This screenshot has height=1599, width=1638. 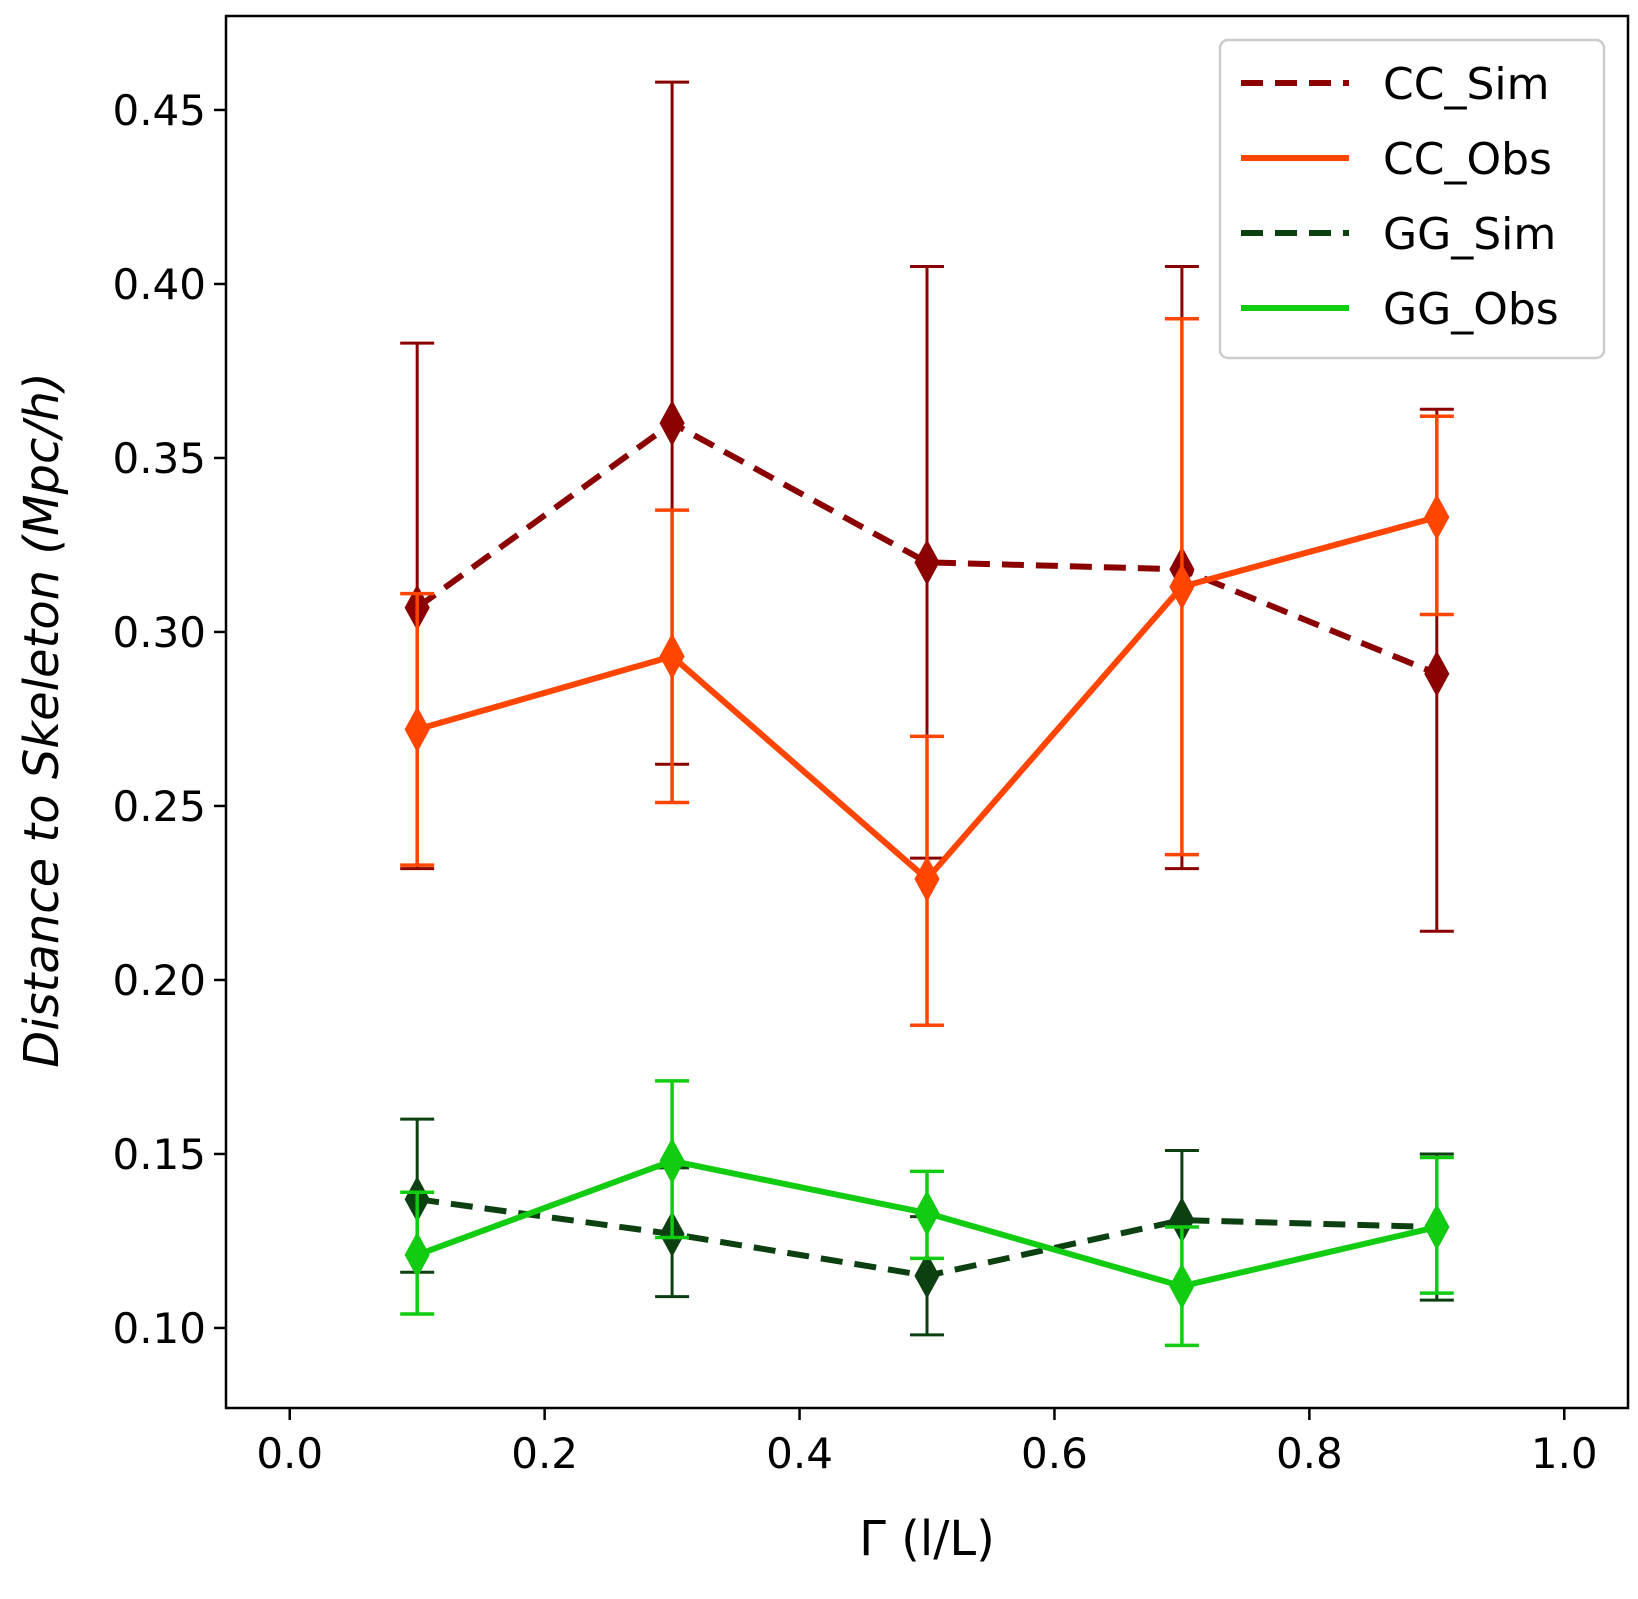 What do you see at coordinates (159, 458) in the screenshot?
I see `y-tick-label: 0.35` at bounding box center [159, 458].